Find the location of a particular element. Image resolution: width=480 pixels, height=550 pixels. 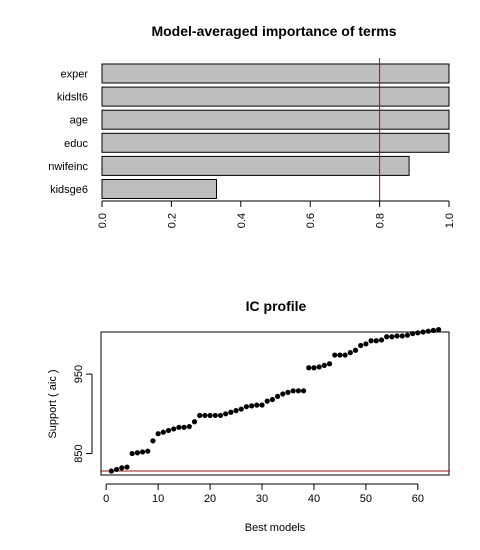

ic-x-tick-label: 40 is located at coordinates (314, 499).